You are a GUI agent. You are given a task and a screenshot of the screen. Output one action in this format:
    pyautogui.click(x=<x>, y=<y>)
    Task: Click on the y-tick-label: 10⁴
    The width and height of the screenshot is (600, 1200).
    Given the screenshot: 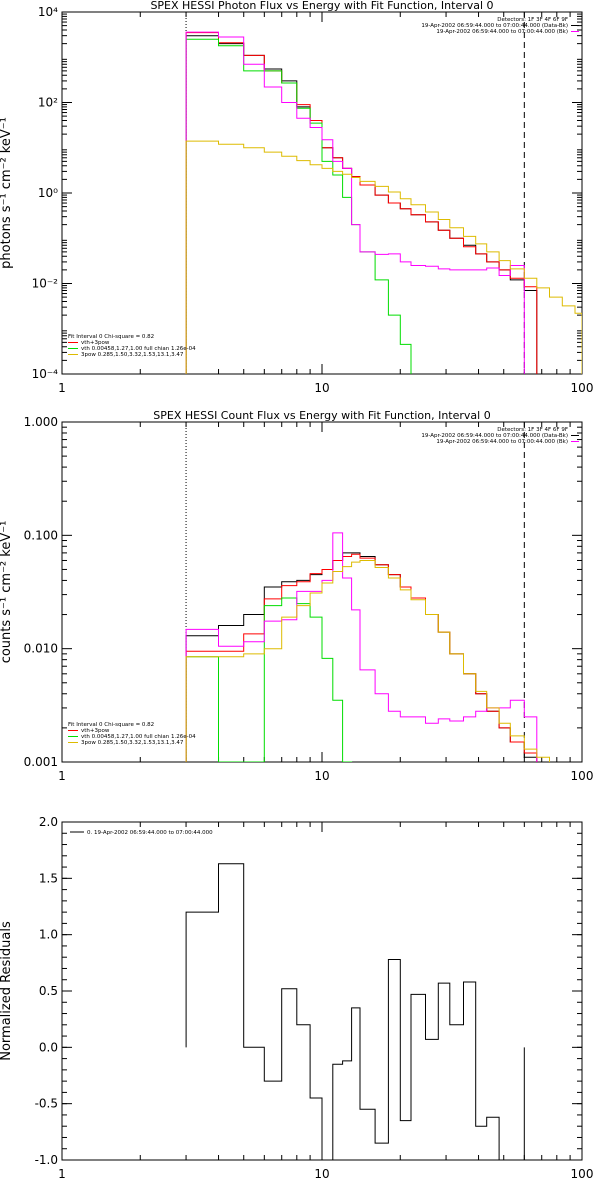 What is the action you would take?
    pyautogui.click(x=48, y=12)
    